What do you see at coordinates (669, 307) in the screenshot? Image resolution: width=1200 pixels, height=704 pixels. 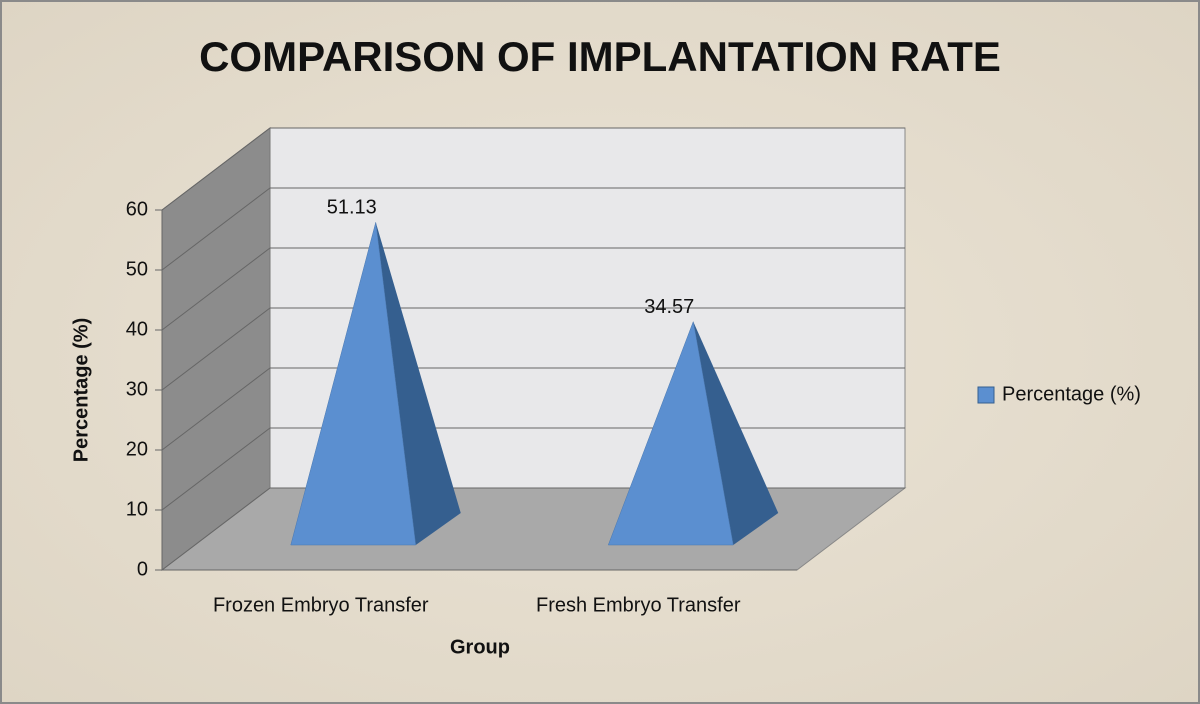 I see `data-label: 34.57` at bounding box center [669, 307].